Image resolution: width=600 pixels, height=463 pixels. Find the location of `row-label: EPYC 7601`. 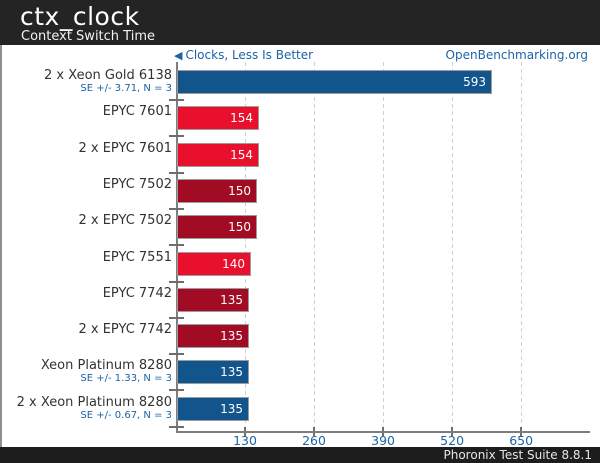

row-label: EPYC 7601 is located at coordinates (137, 111).